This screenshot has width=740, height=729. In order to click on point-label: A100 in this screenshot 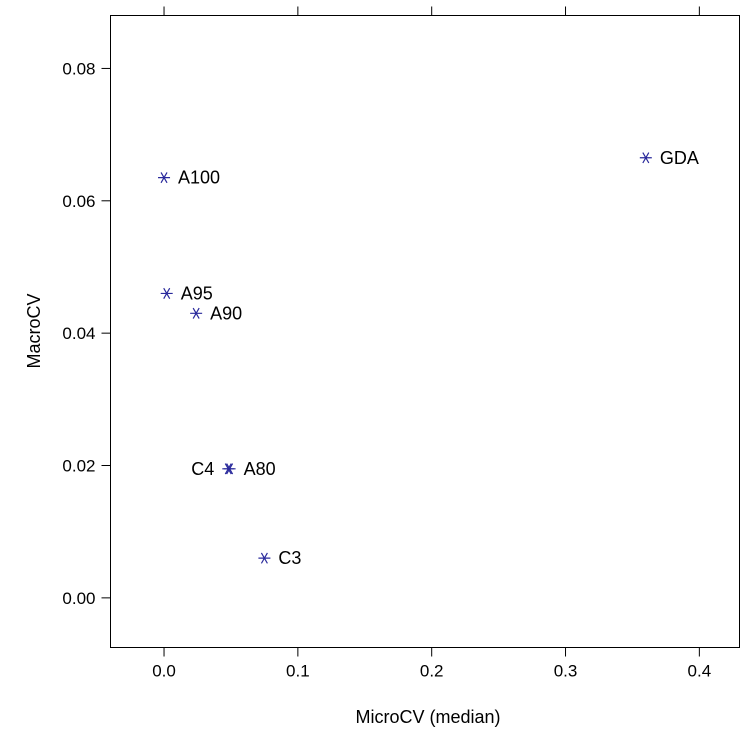, I will do `click(199, 178)`.